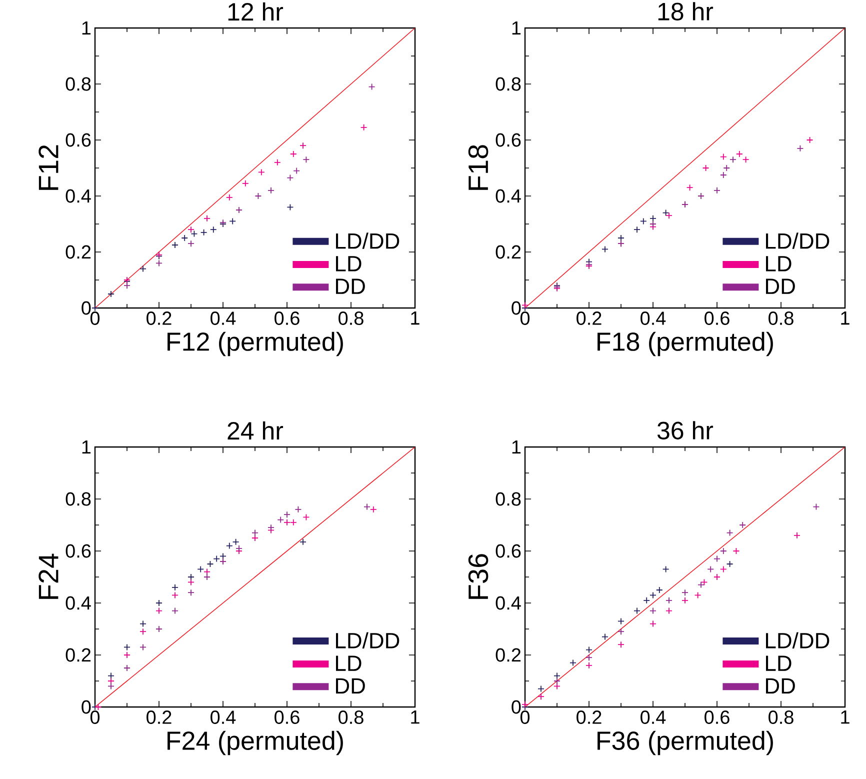  Describe the element at coordinates (350, 686) in the screenshot. I see `legend-label: DD` at that location.